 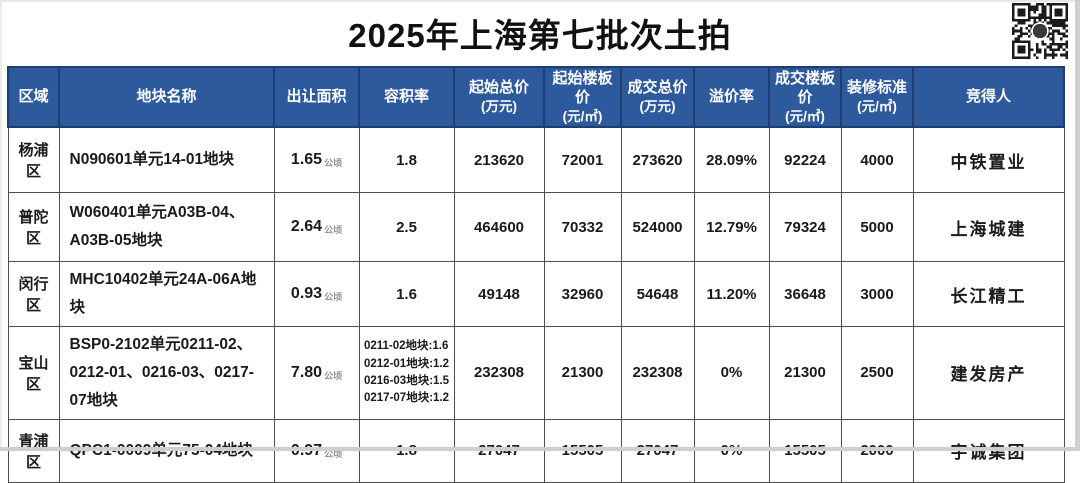 I want to click on column-header-label: 起始总价, so click(x=498, y=88).